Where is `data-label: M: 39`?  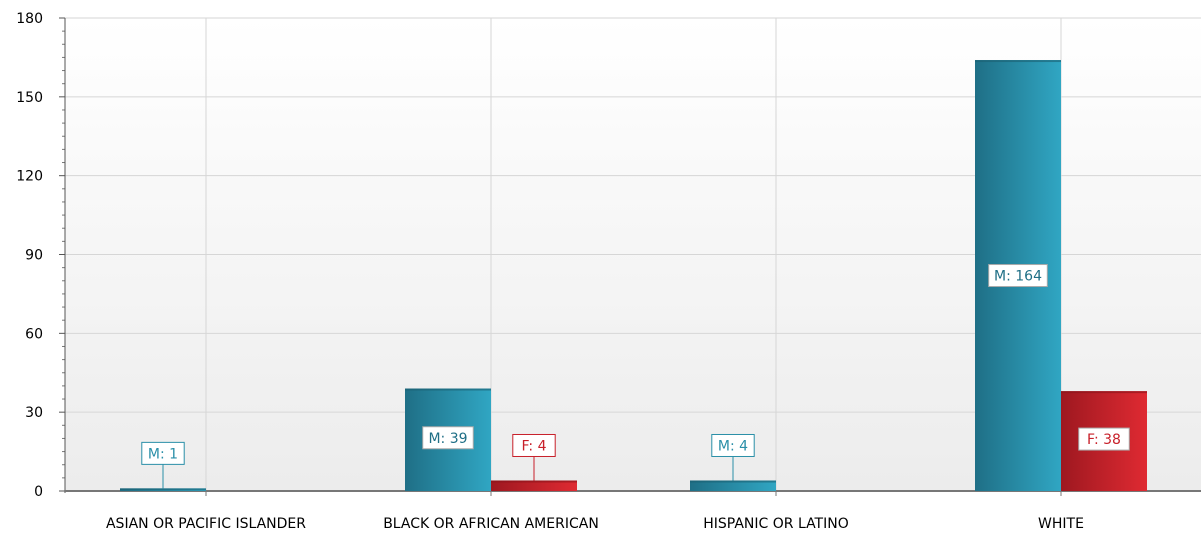 data-label: M: 39 is located at coordinates (447, 439).